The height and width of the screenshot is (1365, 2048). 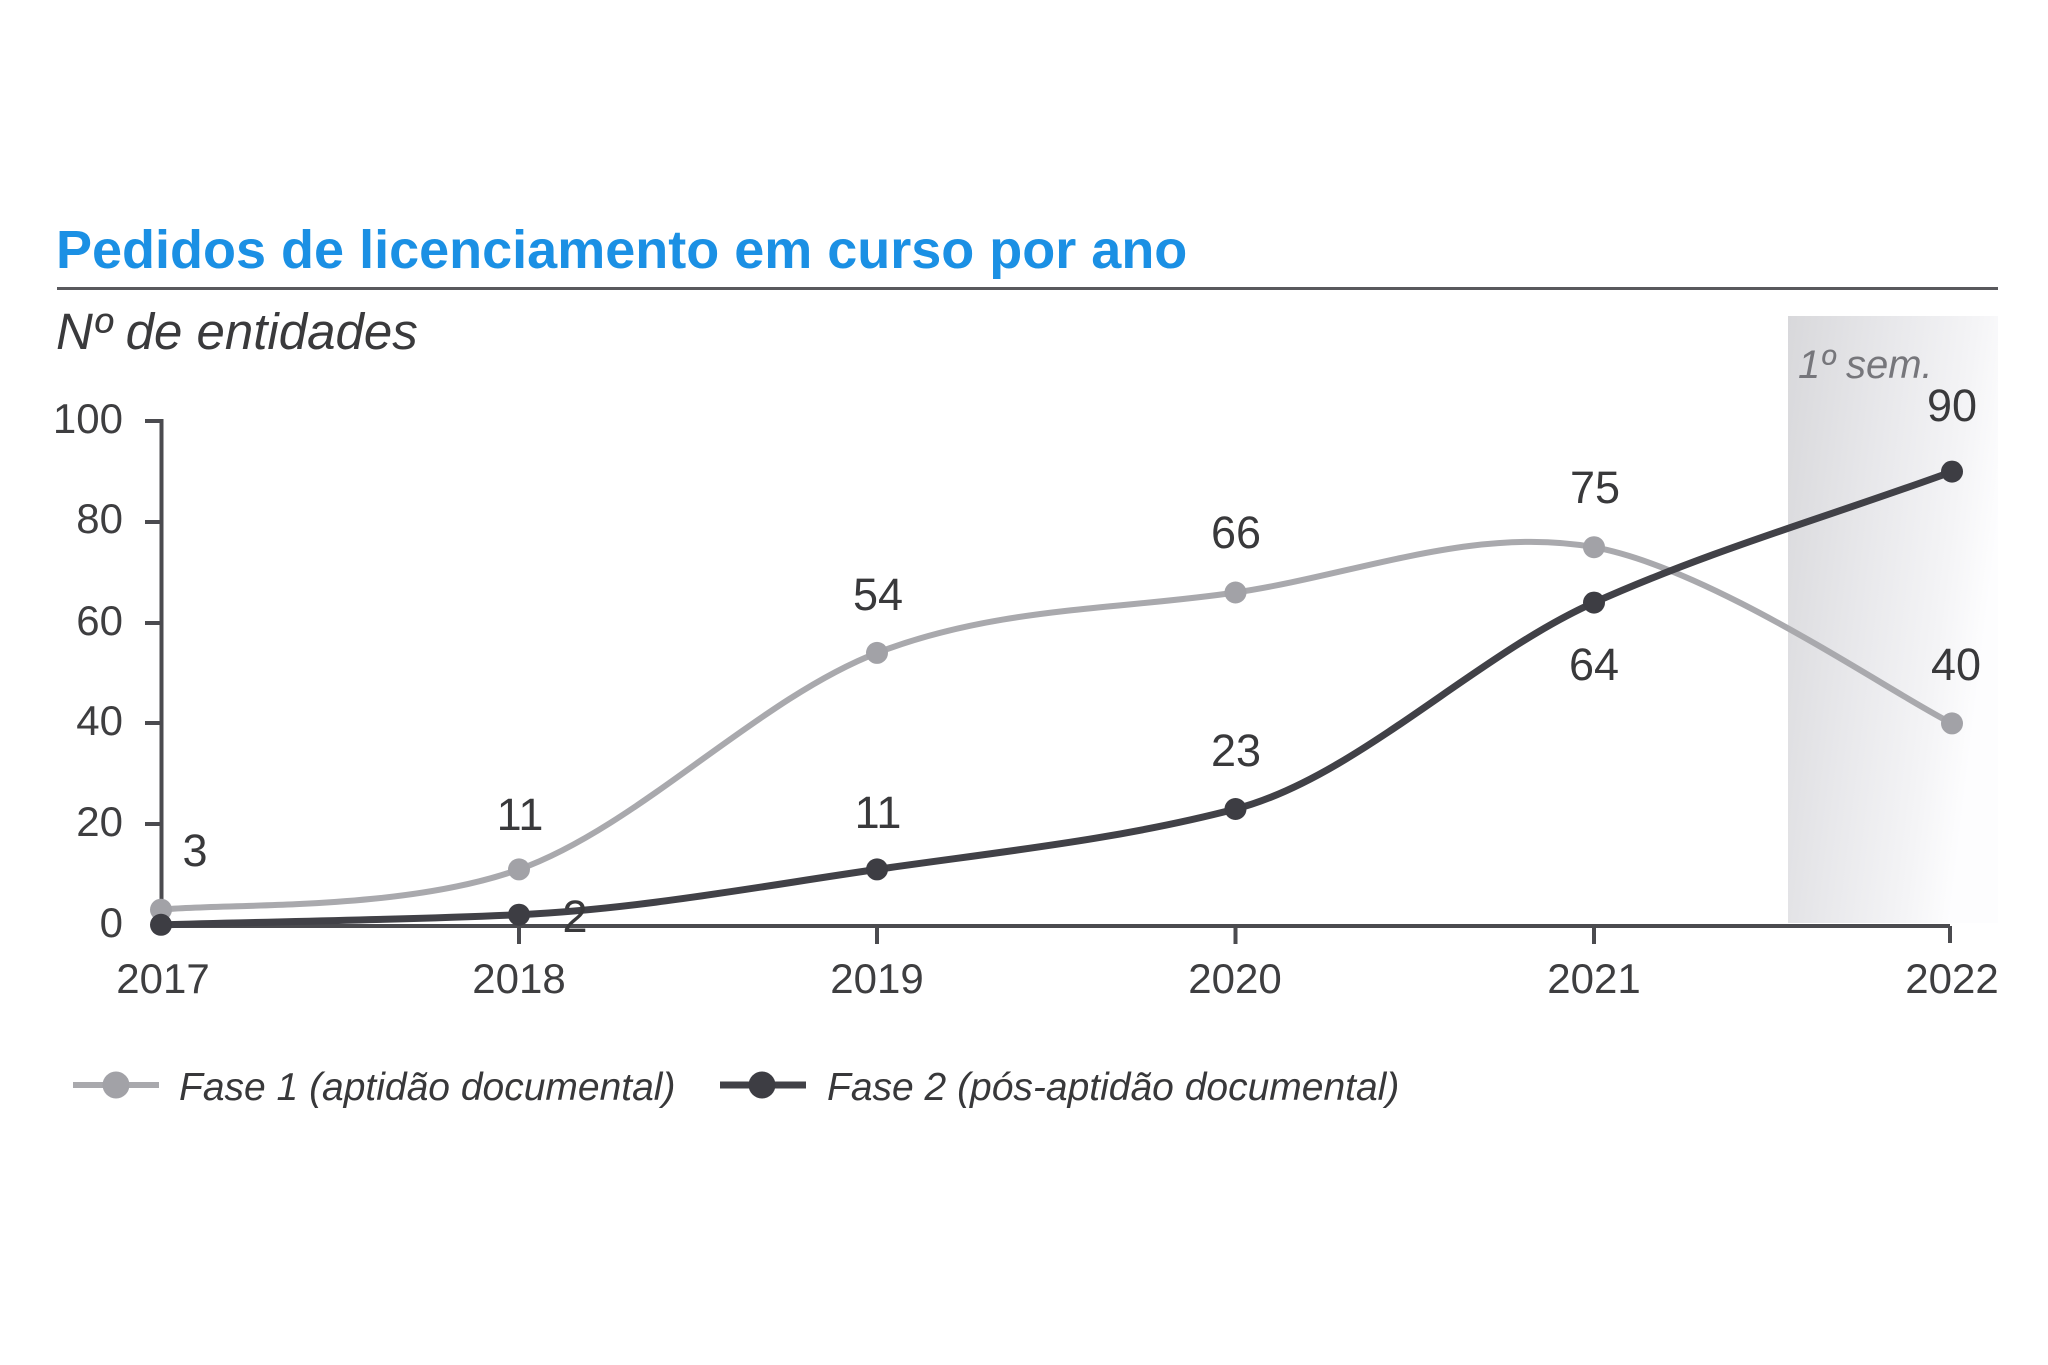 What do you see at coordinates (1952, 405) in the screenshot?
I see `svg-text: 90` at bounding box center [1952, 405].